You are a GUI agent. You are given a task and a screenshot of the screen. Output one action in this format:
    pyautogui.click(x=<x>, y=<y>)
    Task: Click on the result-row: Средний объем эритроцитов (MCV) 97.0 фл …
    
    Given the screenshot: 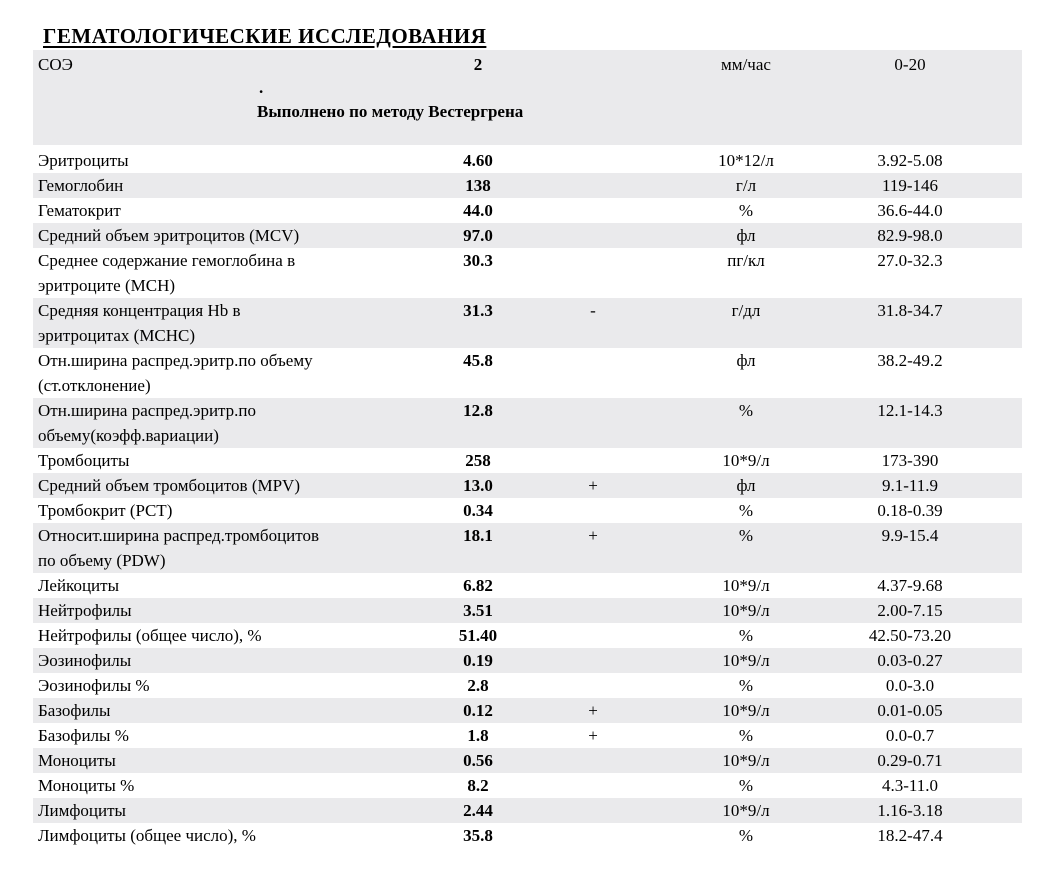 What is the action you would take?
    pyautogui.click(x=527, y=235)
    